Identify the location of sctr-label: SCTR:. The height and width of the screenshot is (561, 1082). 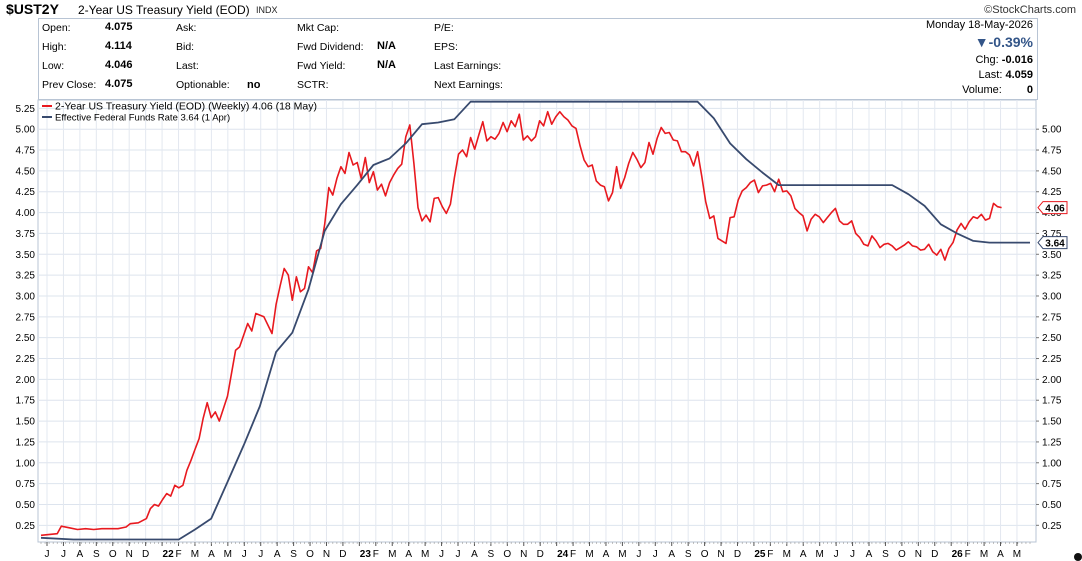
(313, 85).